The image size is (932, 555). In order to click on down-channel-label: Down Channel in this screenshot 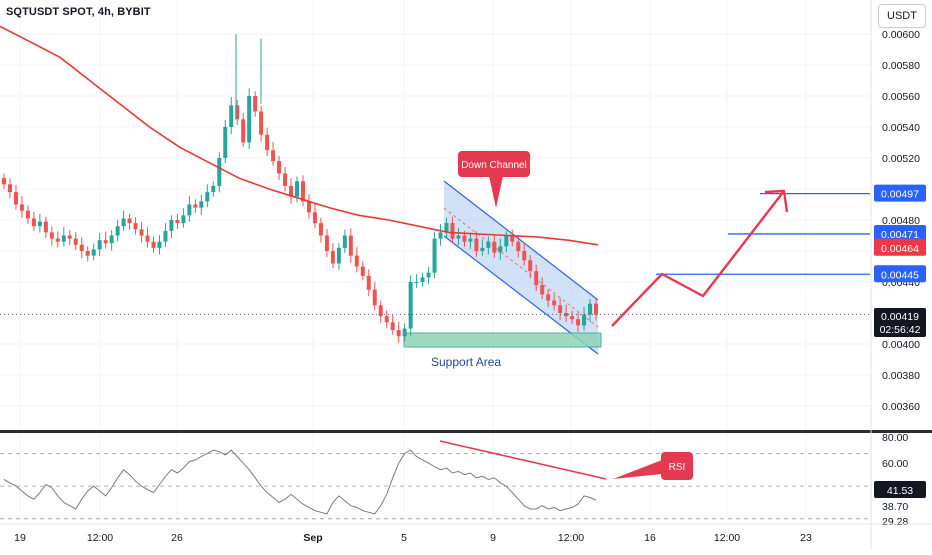, I will do `click(494, 165)`.